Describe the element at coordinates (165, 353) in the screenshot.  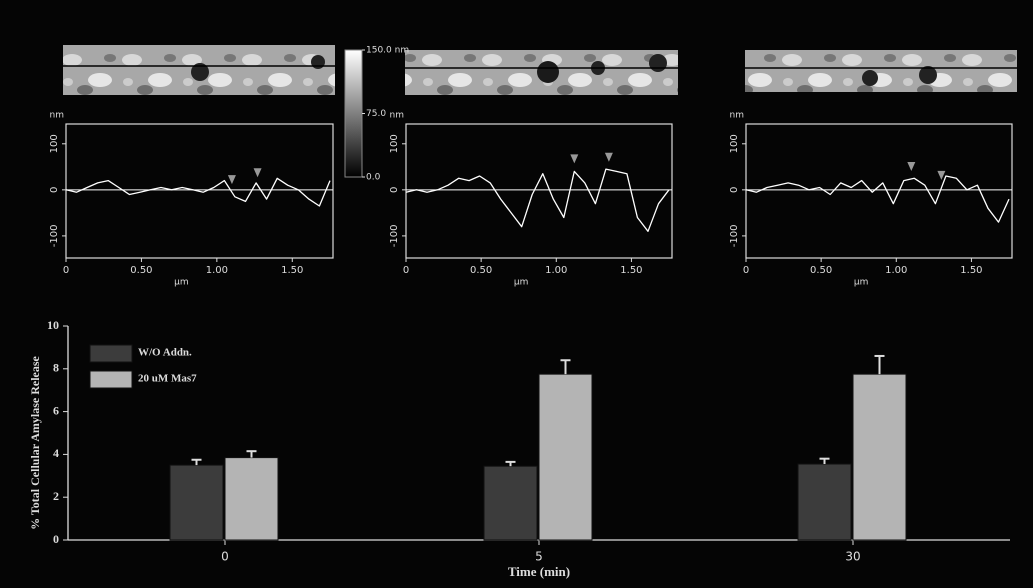
I see `legend-label: W/O Addn.` at that location.